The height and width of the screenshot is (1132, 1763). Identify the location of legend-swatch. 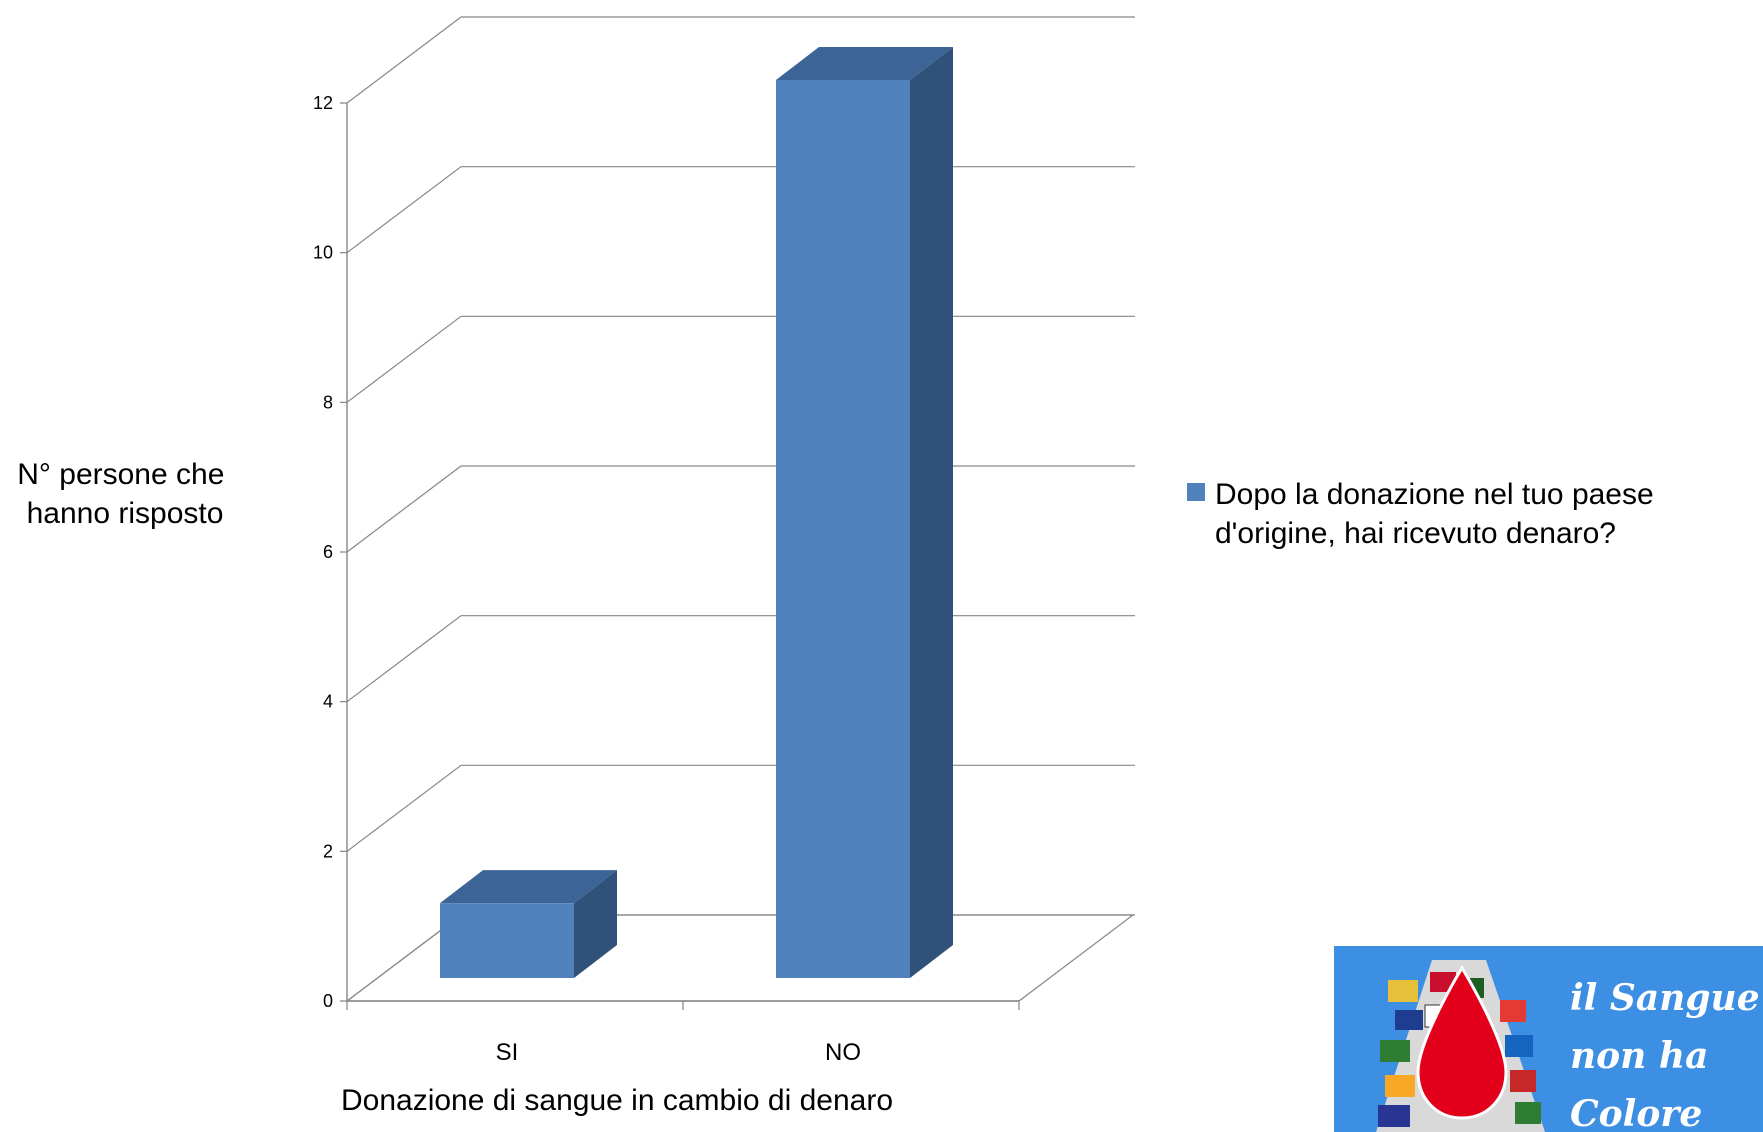
(1196, 492).